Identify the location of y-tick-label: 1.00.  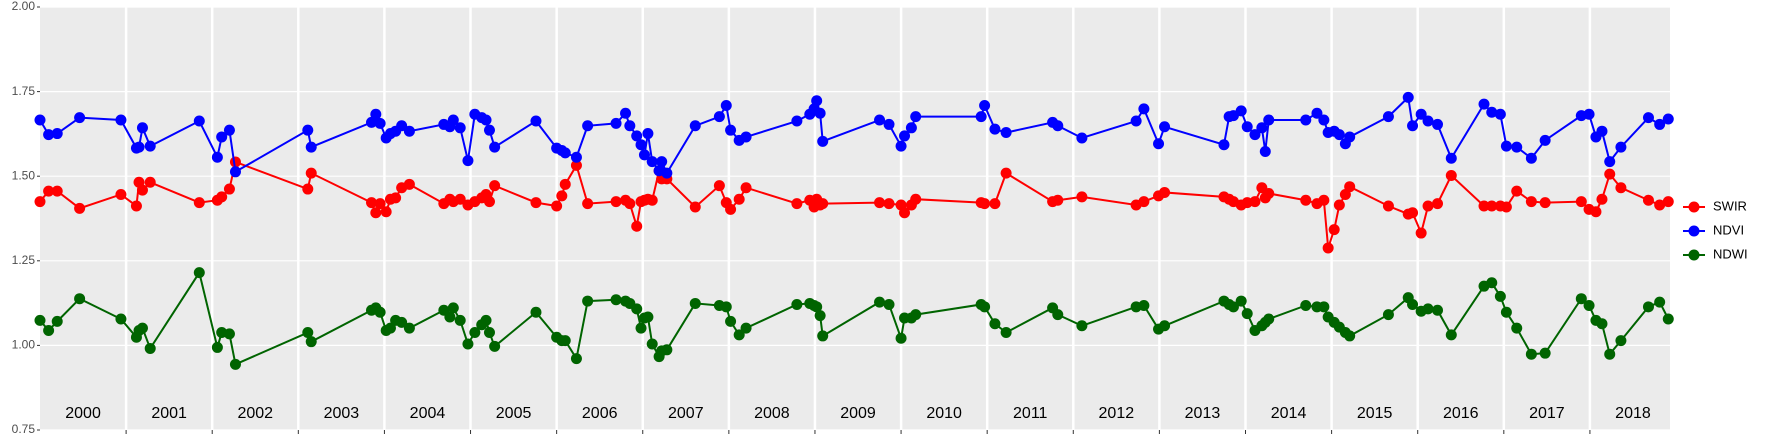
(24, 345).